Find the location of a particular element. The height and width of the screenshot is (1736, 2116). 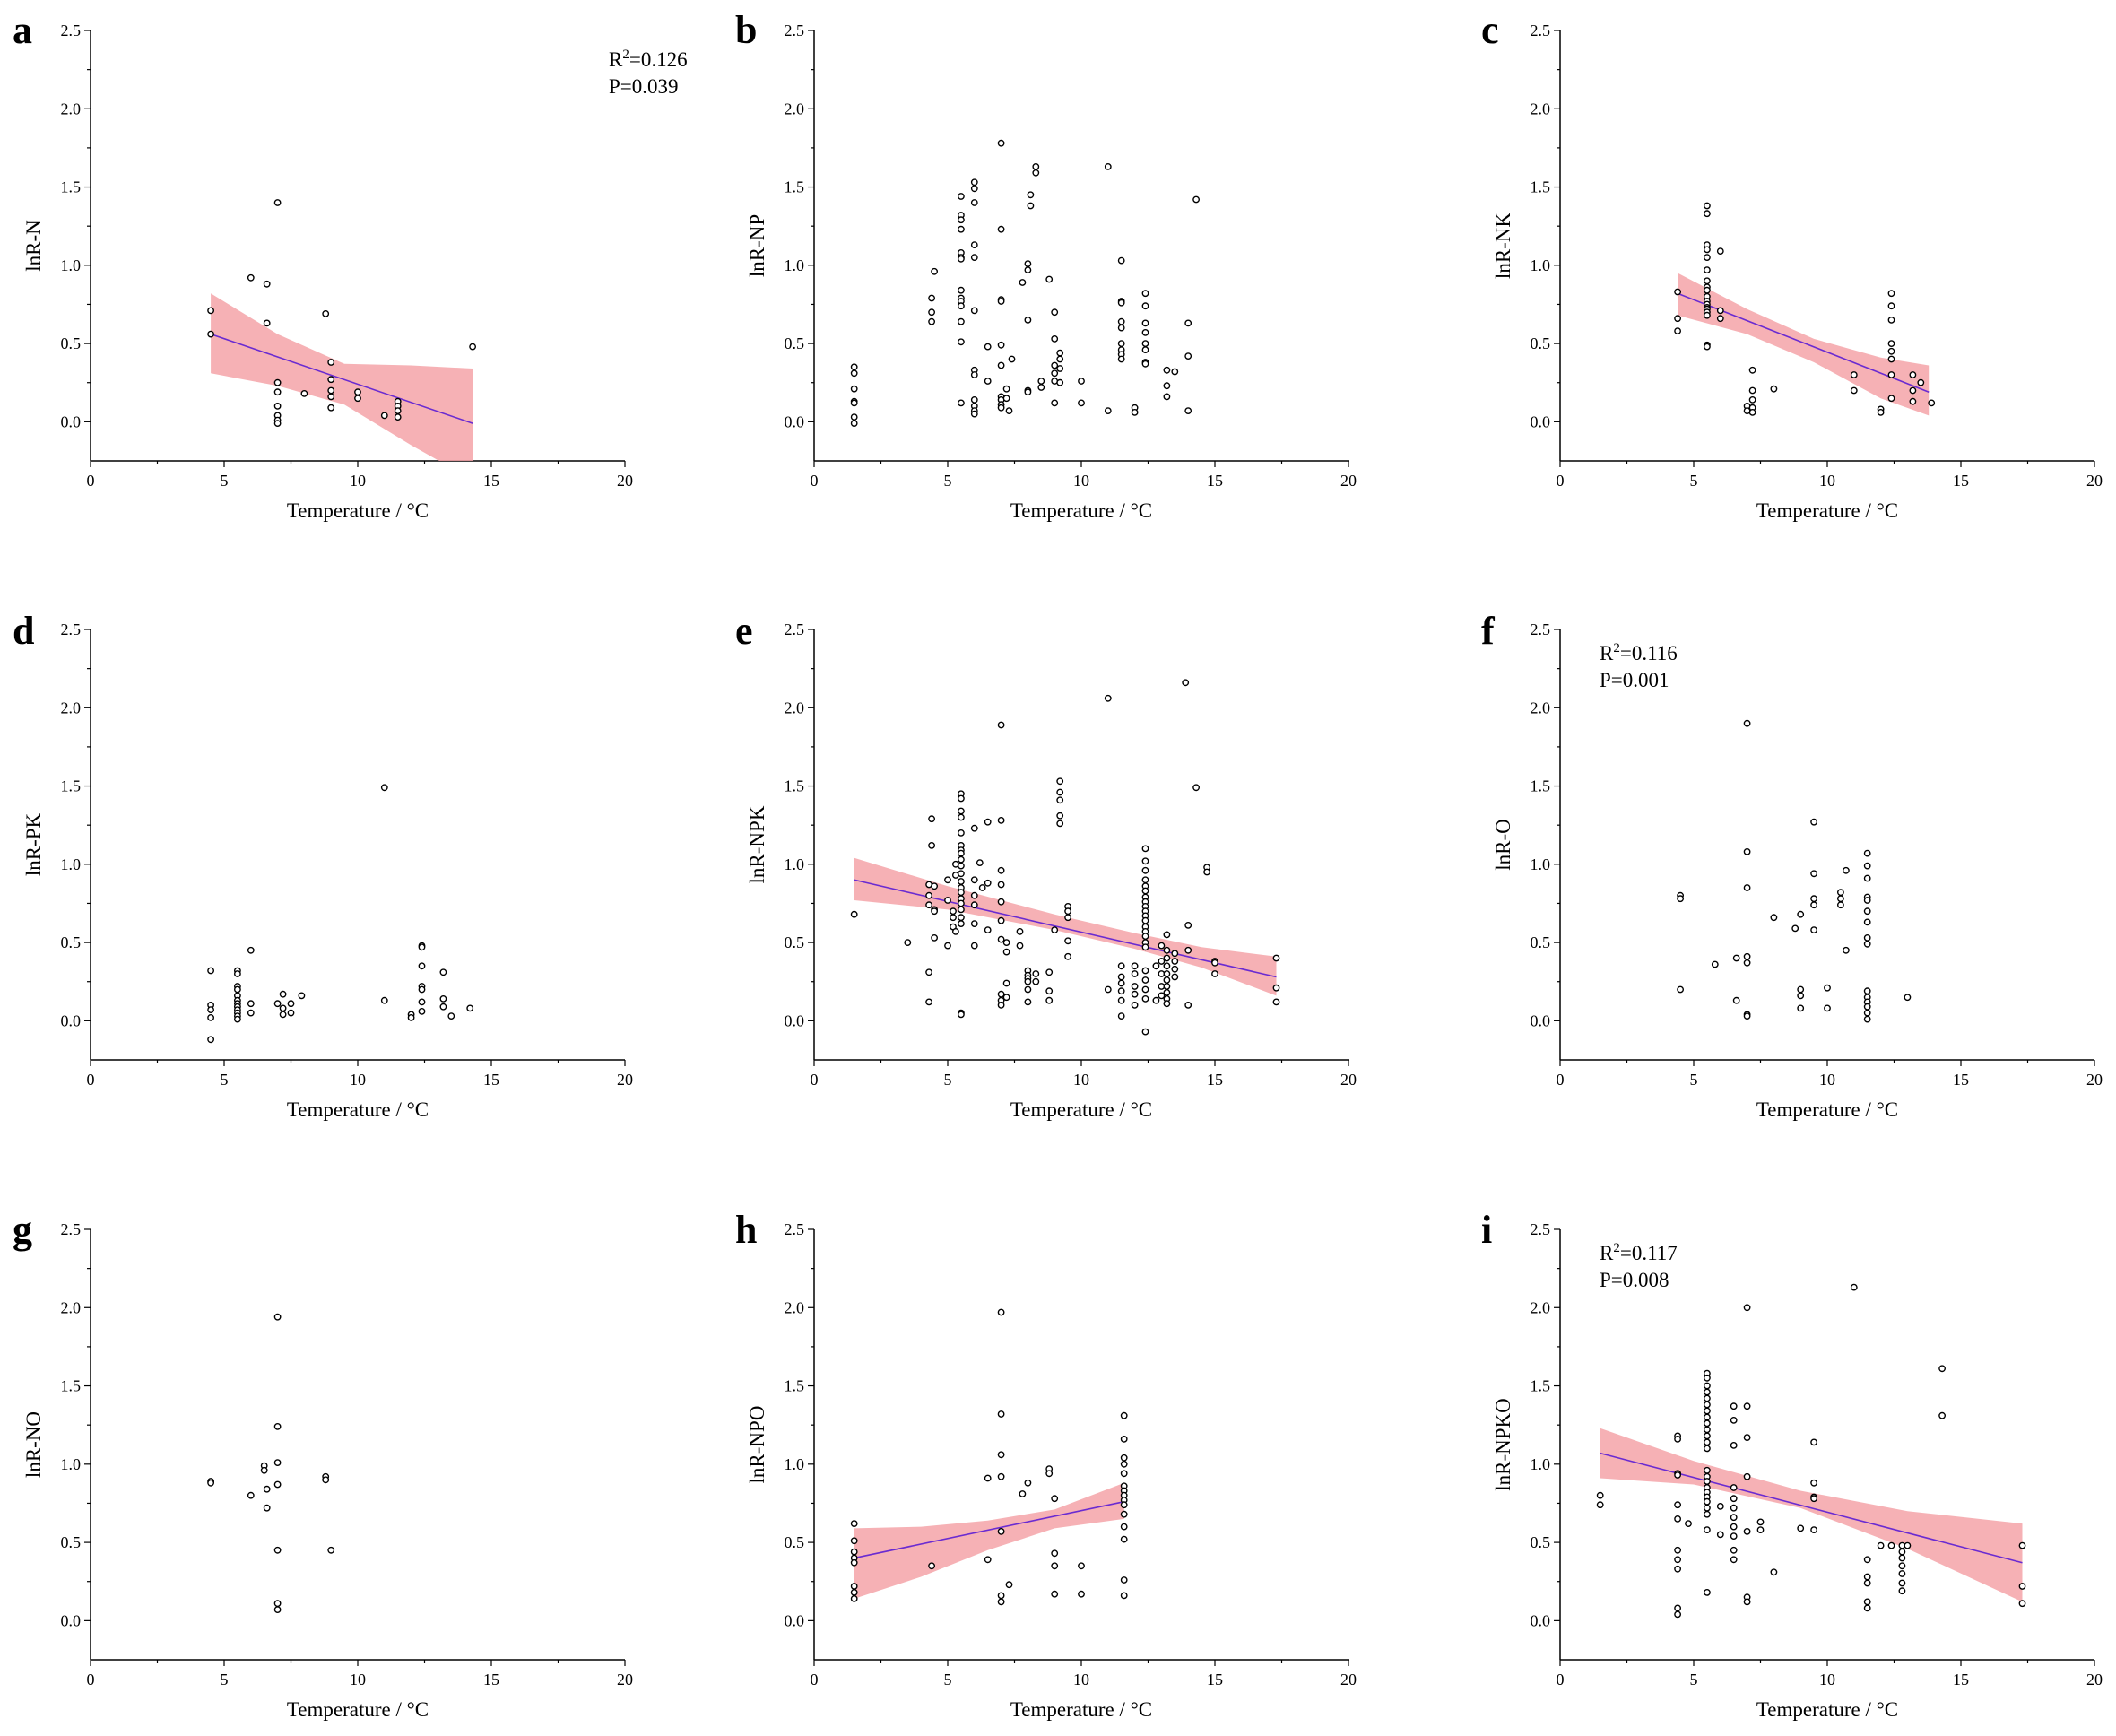

y-axis-title: lnR-O is located at coordinates (1503, 845).